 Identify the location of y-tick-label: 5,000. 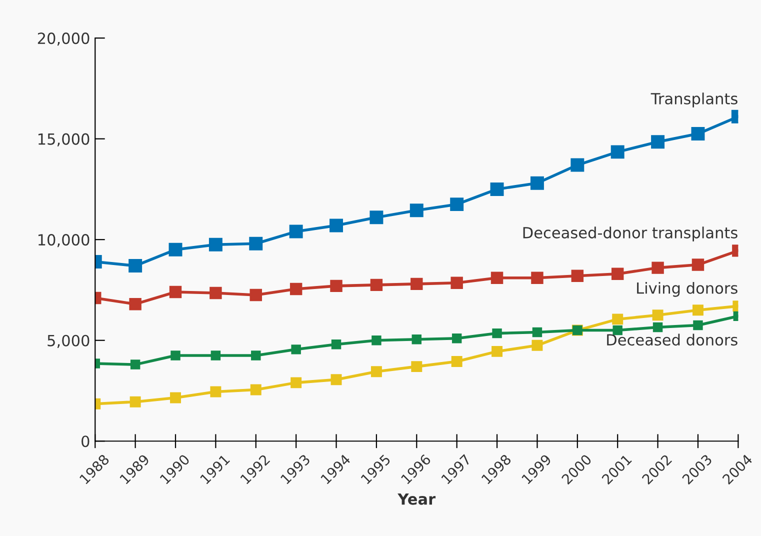
(69, 341).